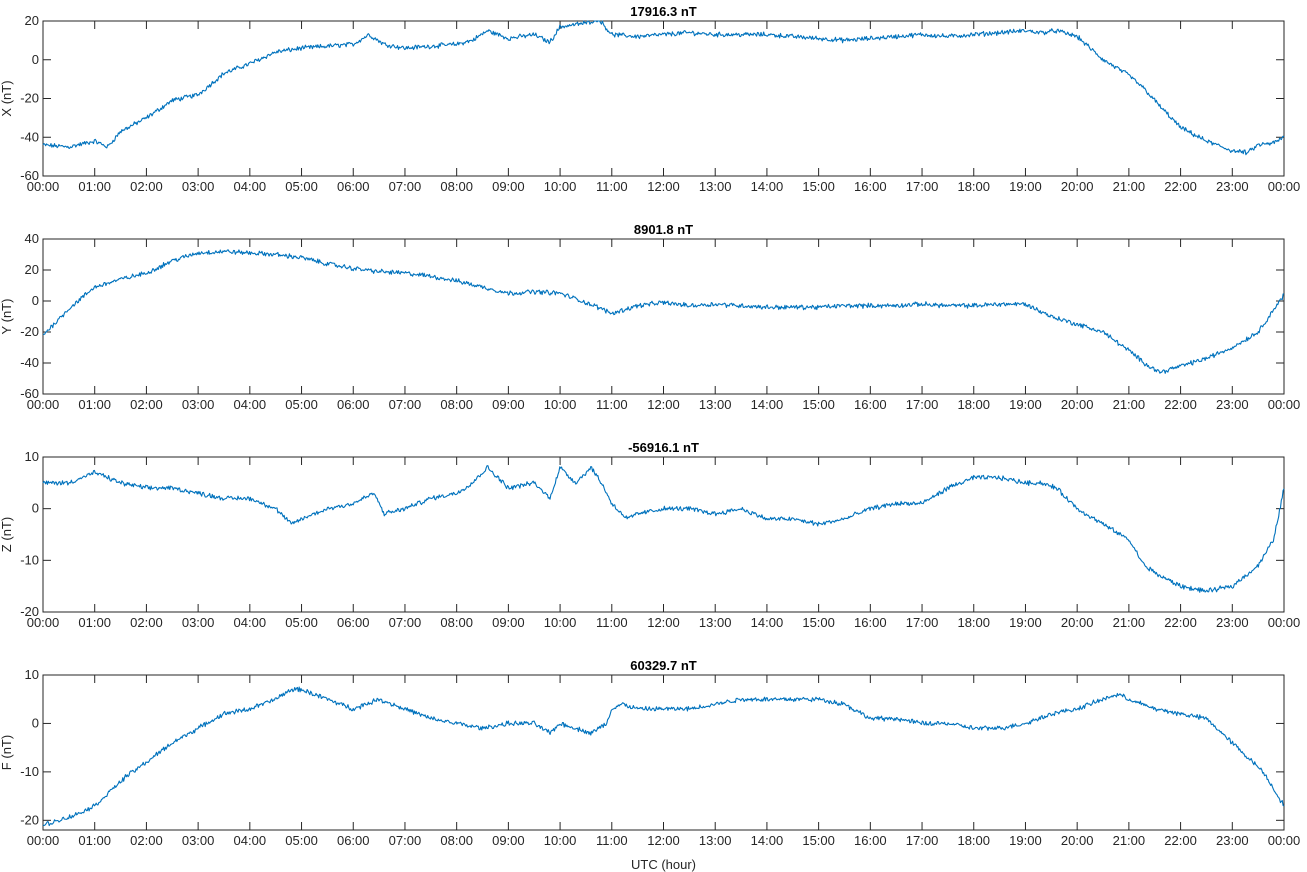  Describe the element at coordinates (663, 447) in the screenshot. I see `panel-title: -56916.1 nT` at that location.